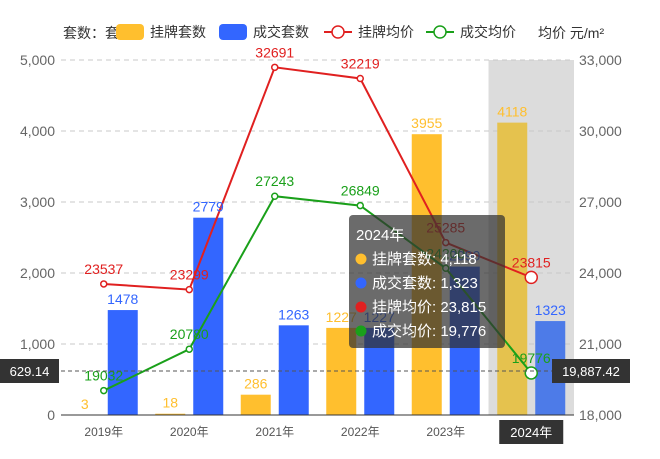  What do you see at coordinates (360, 432) in the screenshot?
I see `x-tick-label: 2022年` at bounding box center [360, 432].